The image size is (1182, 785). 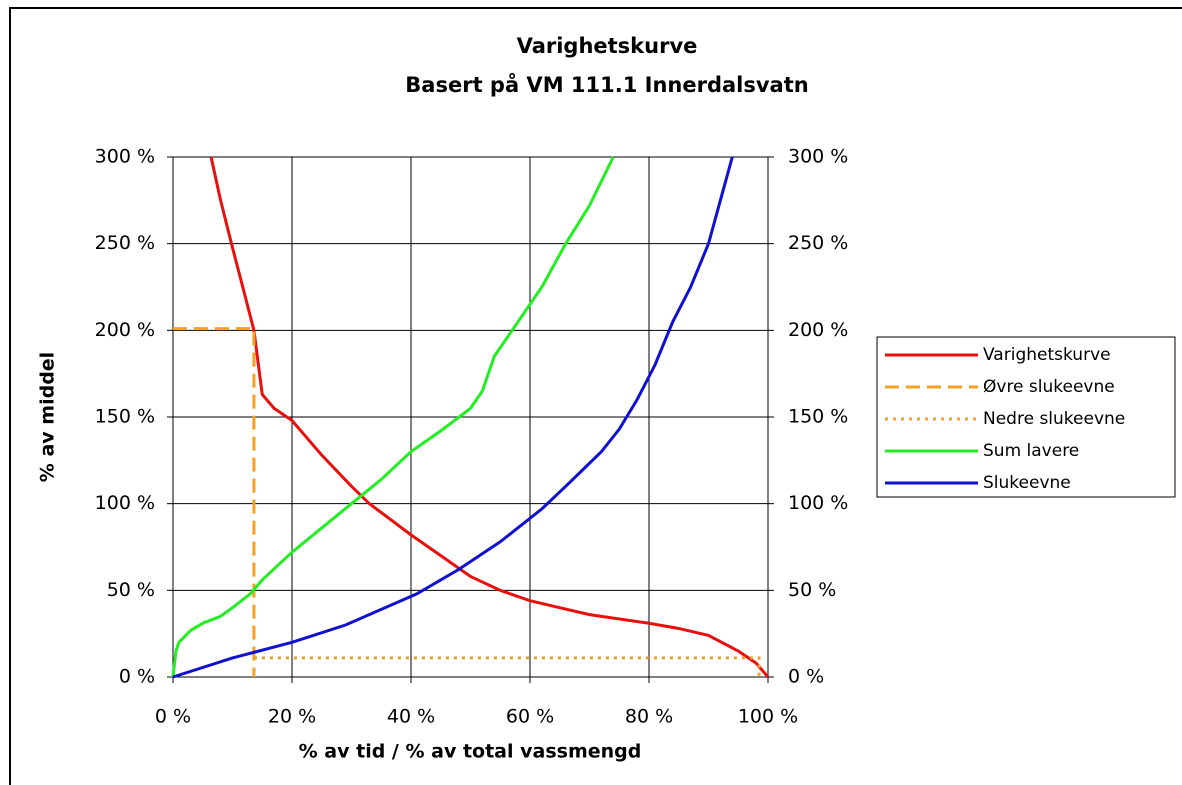 What do you see at coordinates (812, 590) in the screenshot?
I see `y2-tick-label: 50 %` at bounding box center [812, 590].